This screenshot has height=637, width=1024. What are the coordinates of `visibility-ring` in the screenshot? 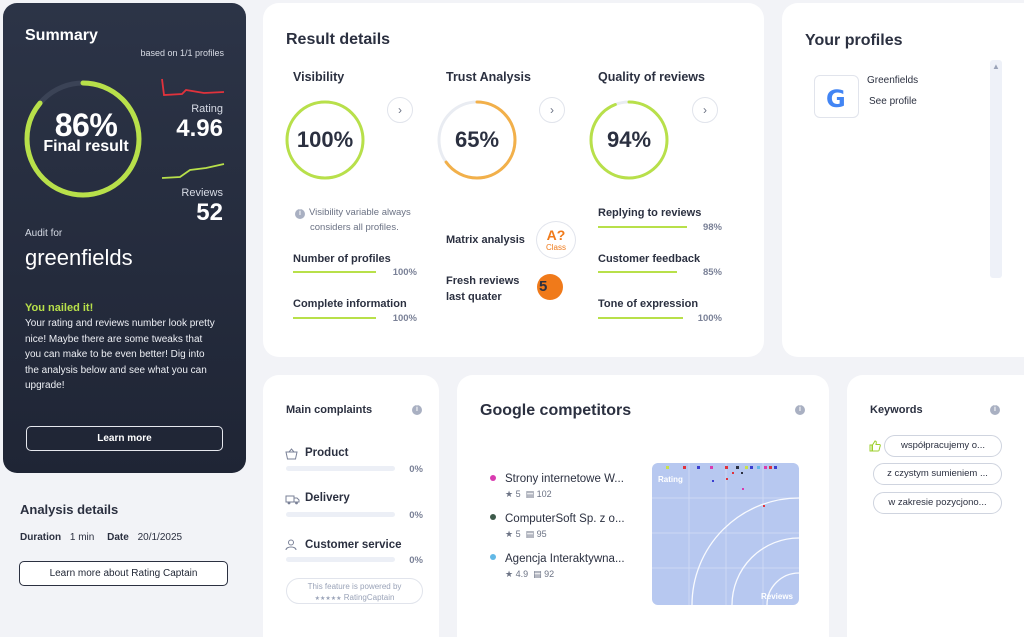 It's located at (325, 140).